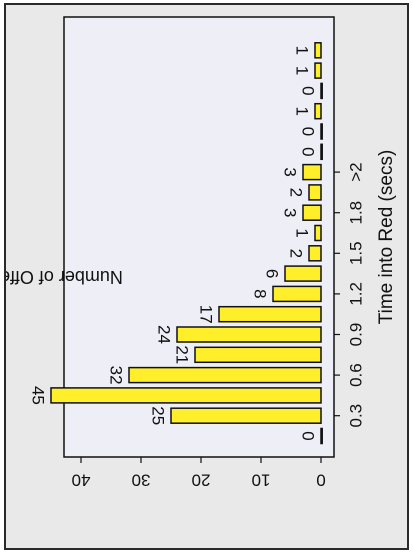 Image resolution: width=413 pixels, height=555 pixels. I want to click on bar-value-label: 8, so click(260, 293).